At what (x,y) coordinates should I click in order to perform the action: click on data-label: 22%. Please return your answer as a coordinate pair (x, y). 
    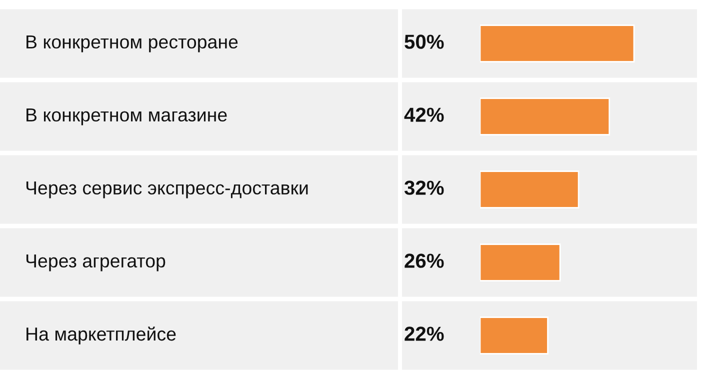
    Looking at the image, I should click on (424, 333).